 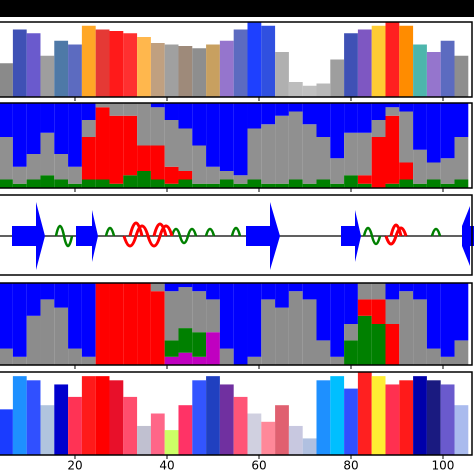 What do you see at coordinates (237, 8) in the screenshot?
I see `top-bar` at bounding box center [237, 8].